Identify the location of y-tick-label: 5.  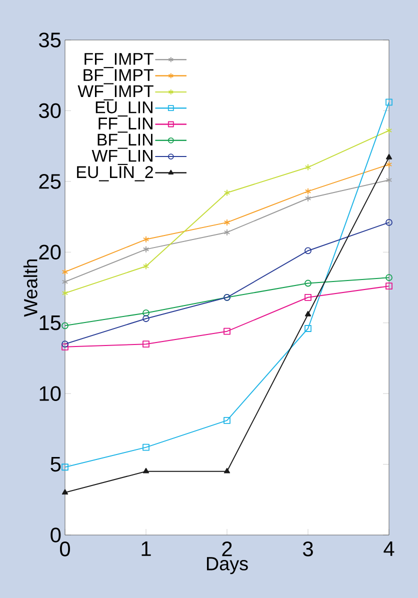
(55, 464).